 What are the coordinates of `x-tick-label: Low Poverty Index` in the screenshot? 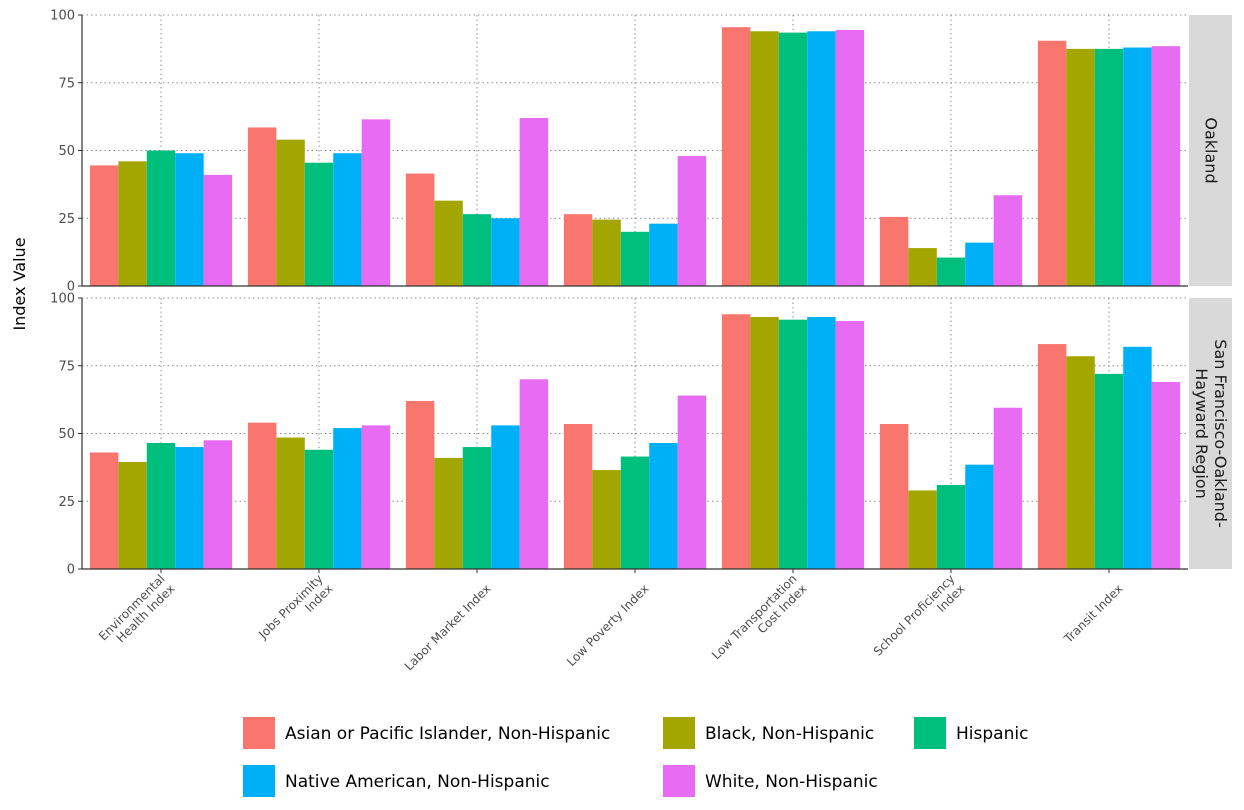 It's located at (607, 625).